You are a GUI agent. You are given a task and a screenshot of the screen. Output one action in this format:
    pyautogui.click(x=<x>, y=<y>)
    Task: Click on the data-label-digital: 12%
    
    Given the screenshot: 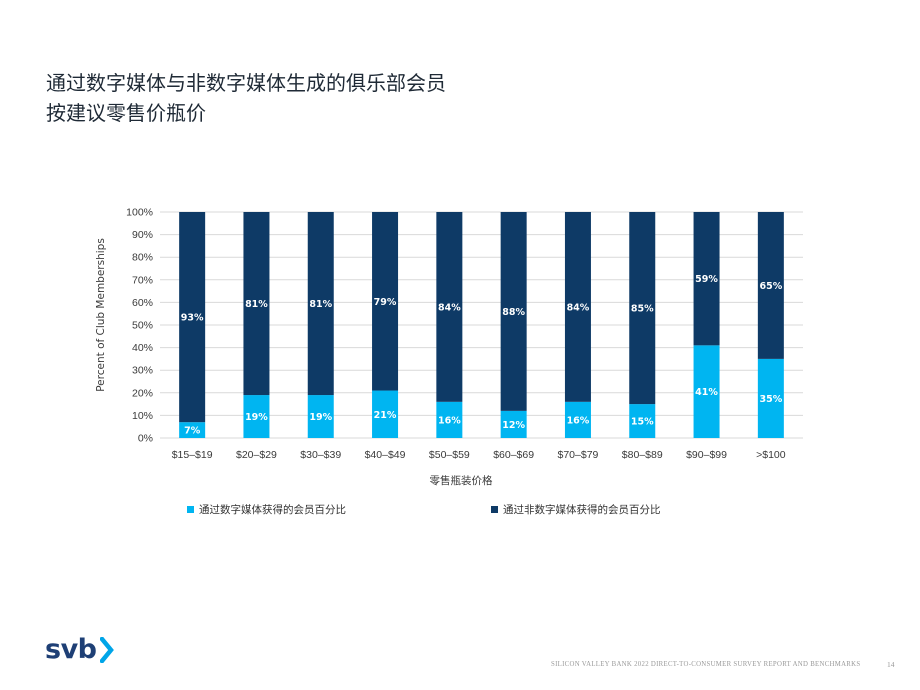 What is the action you would take?
    pyautogui.click(x=513, y=425)
    